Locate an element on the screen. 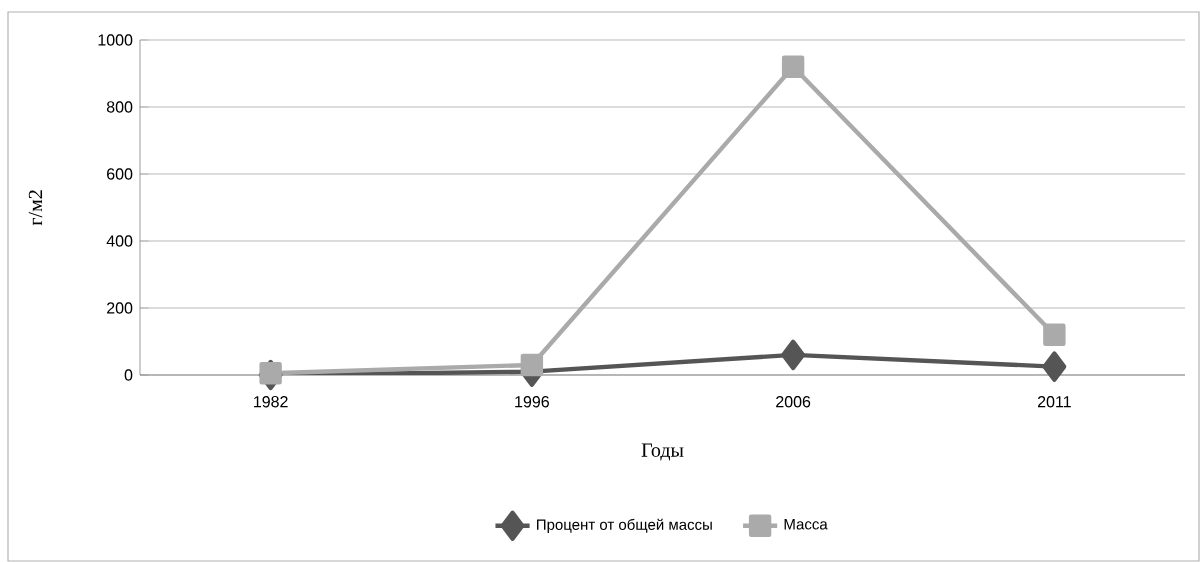  y-tick-label: 200 is located at coordinates (120, 308).